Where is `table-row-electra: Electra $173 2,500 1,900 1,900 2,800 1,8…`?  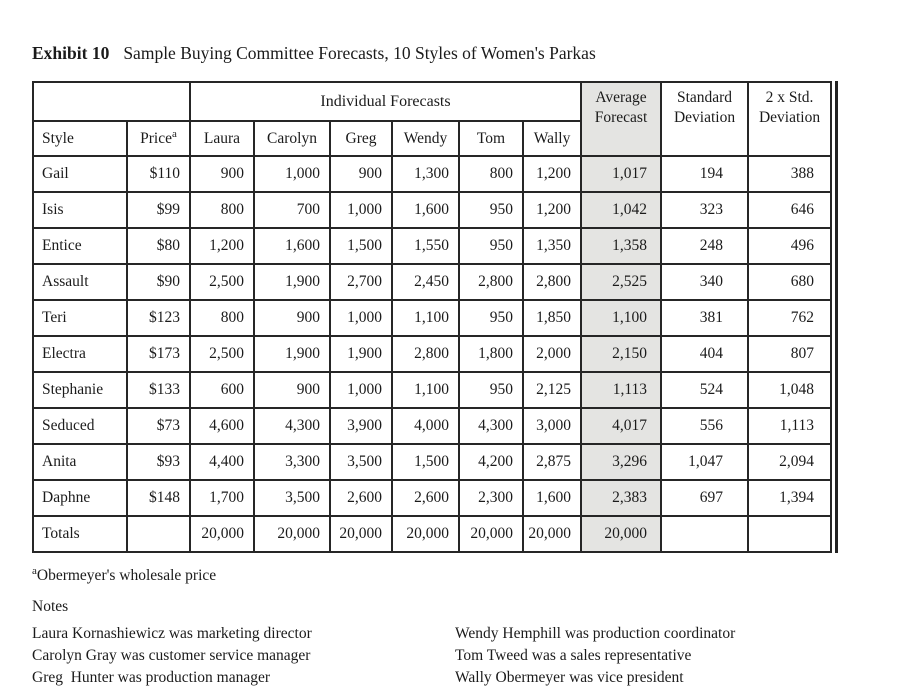 table-row-electra: Electra $173 2,500 1,900 1,900 2,800 1,8… is located at coordinates (432, 354).